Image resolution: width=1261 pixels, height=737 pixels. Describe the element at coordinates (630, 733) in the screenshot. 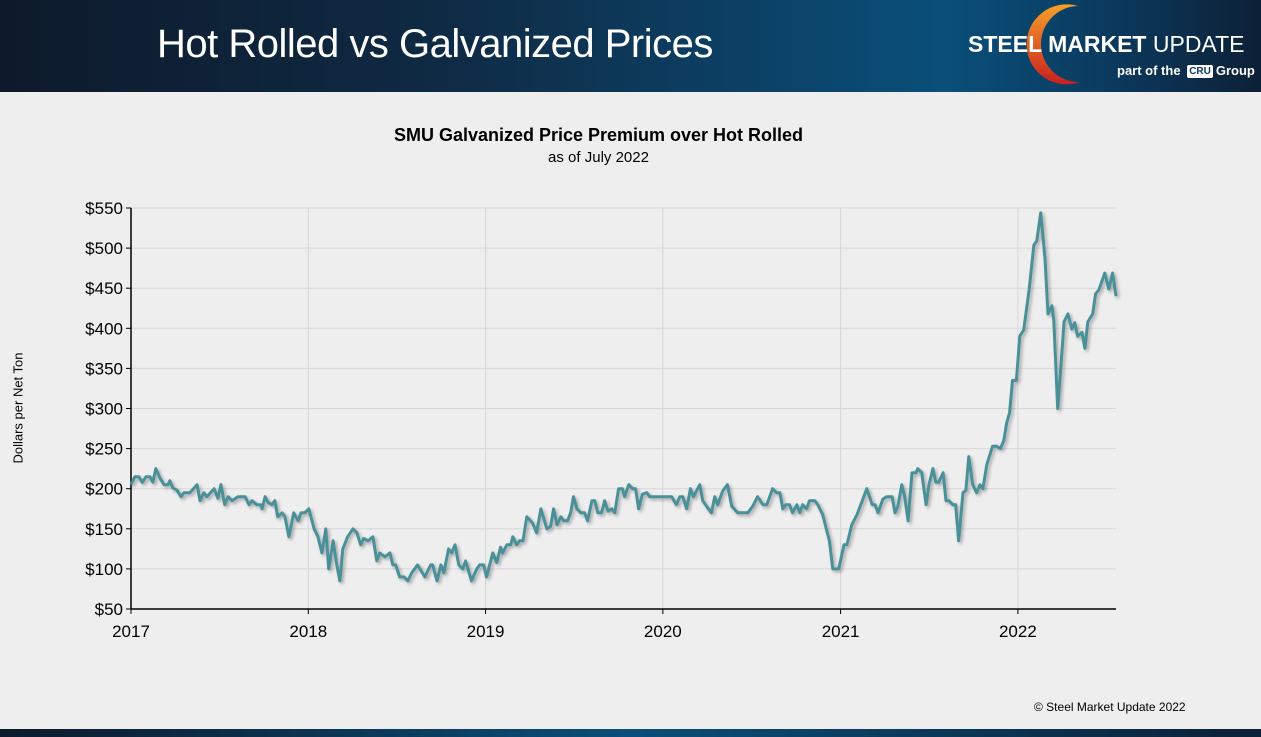

I see `footer-bar` at that location.